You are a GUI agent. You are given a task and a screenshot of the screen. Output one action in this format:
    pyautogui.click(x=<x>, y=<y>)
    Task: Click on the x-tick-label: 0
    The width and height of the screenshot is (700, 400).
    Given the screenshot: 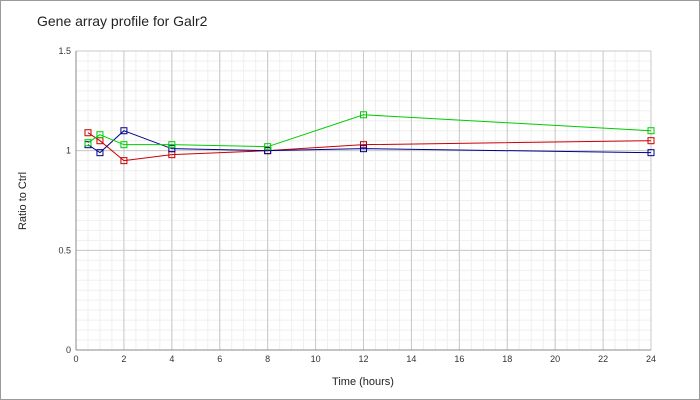 What is the action you would take?
    pyautogui.click(x=75, y=359)
    